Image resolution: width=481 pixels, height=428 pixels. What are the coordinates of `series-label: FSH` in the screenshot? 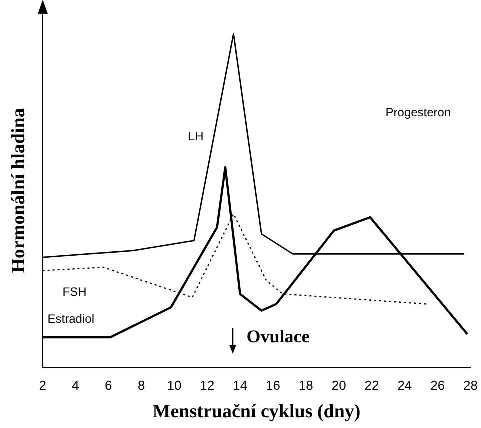 It's located at (74, 292).